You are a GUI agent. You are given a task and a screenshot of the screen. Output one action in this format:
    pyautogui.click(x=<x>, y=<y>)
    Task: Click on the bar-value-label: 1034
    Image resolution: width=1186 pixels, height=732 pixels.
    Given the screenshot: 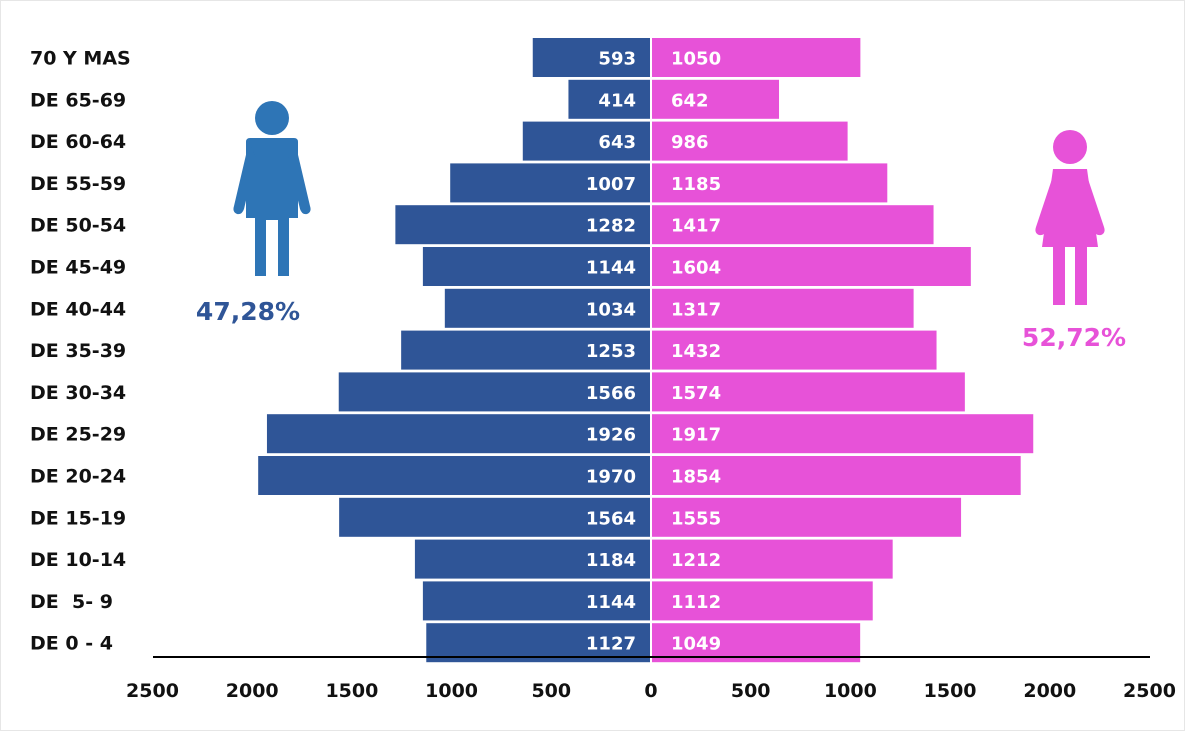 What is the action you would take?
    pyautogui.click(x=611, y=309)
    